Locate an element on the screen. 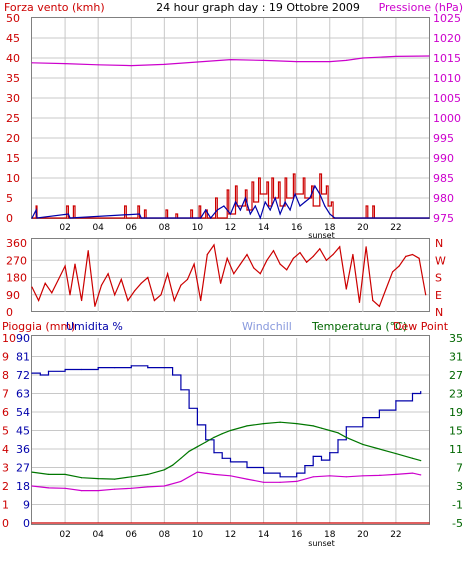  windchill-label: Windchill is located at coordinates (267, 326).